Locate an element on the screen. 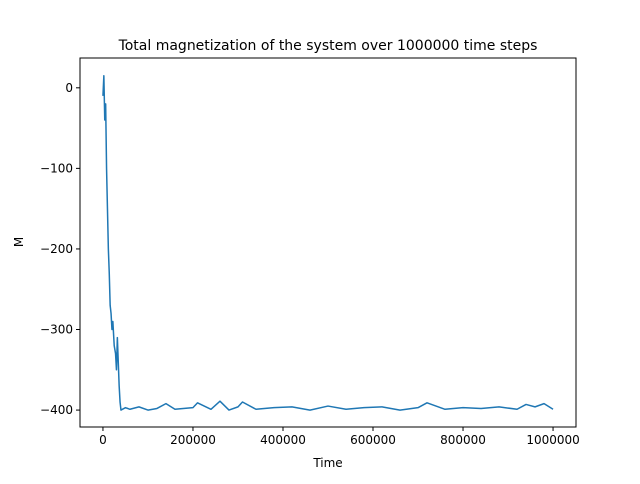 This screenshot has height=484, width=640. y-axis-label: M is located at coordinates (19, 242).